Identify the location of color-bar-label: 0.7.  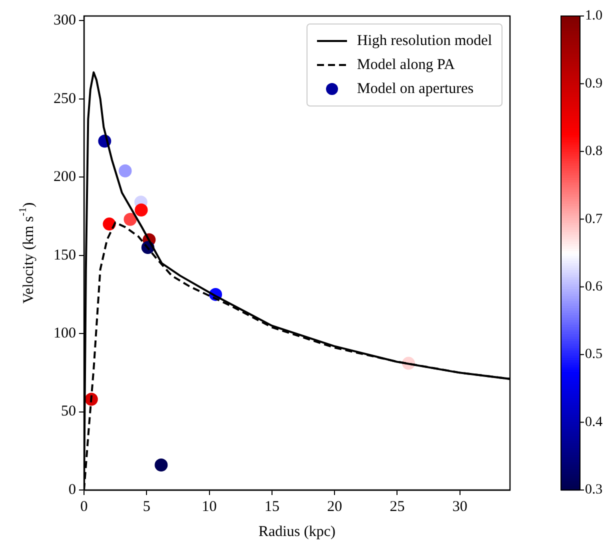
(593, 219).